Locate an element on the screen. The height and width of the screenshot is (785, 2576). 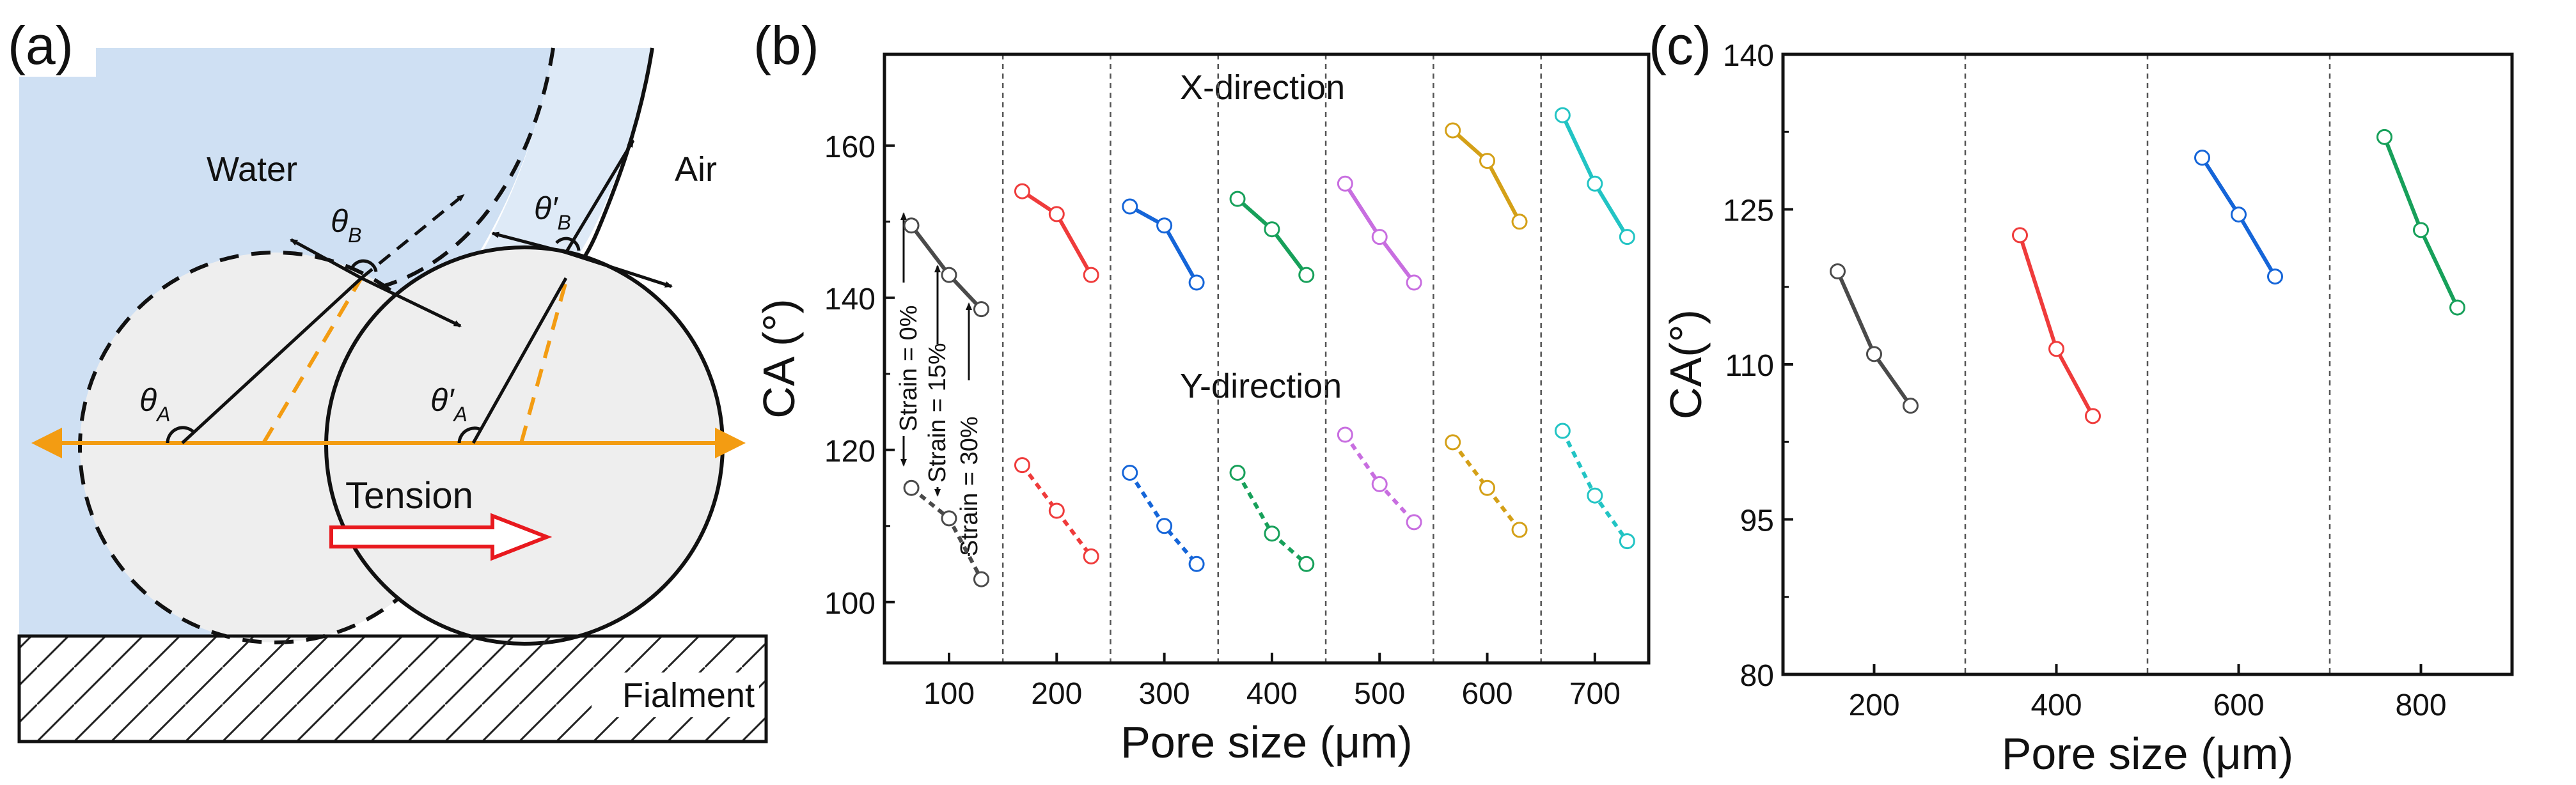
theta-a-label: θA is located at coordinates (154, 404).